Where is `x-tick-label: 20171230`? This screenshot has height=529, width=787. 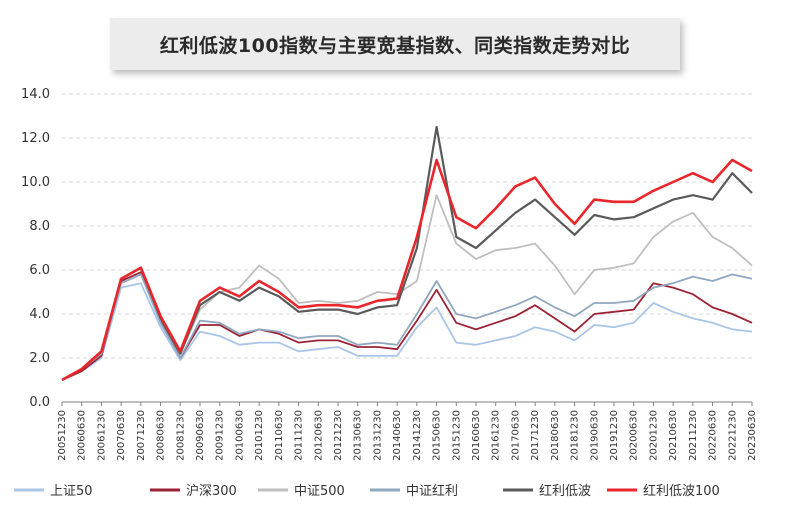
x-tick-label: 20171230 is located at coordinates (535, 435).